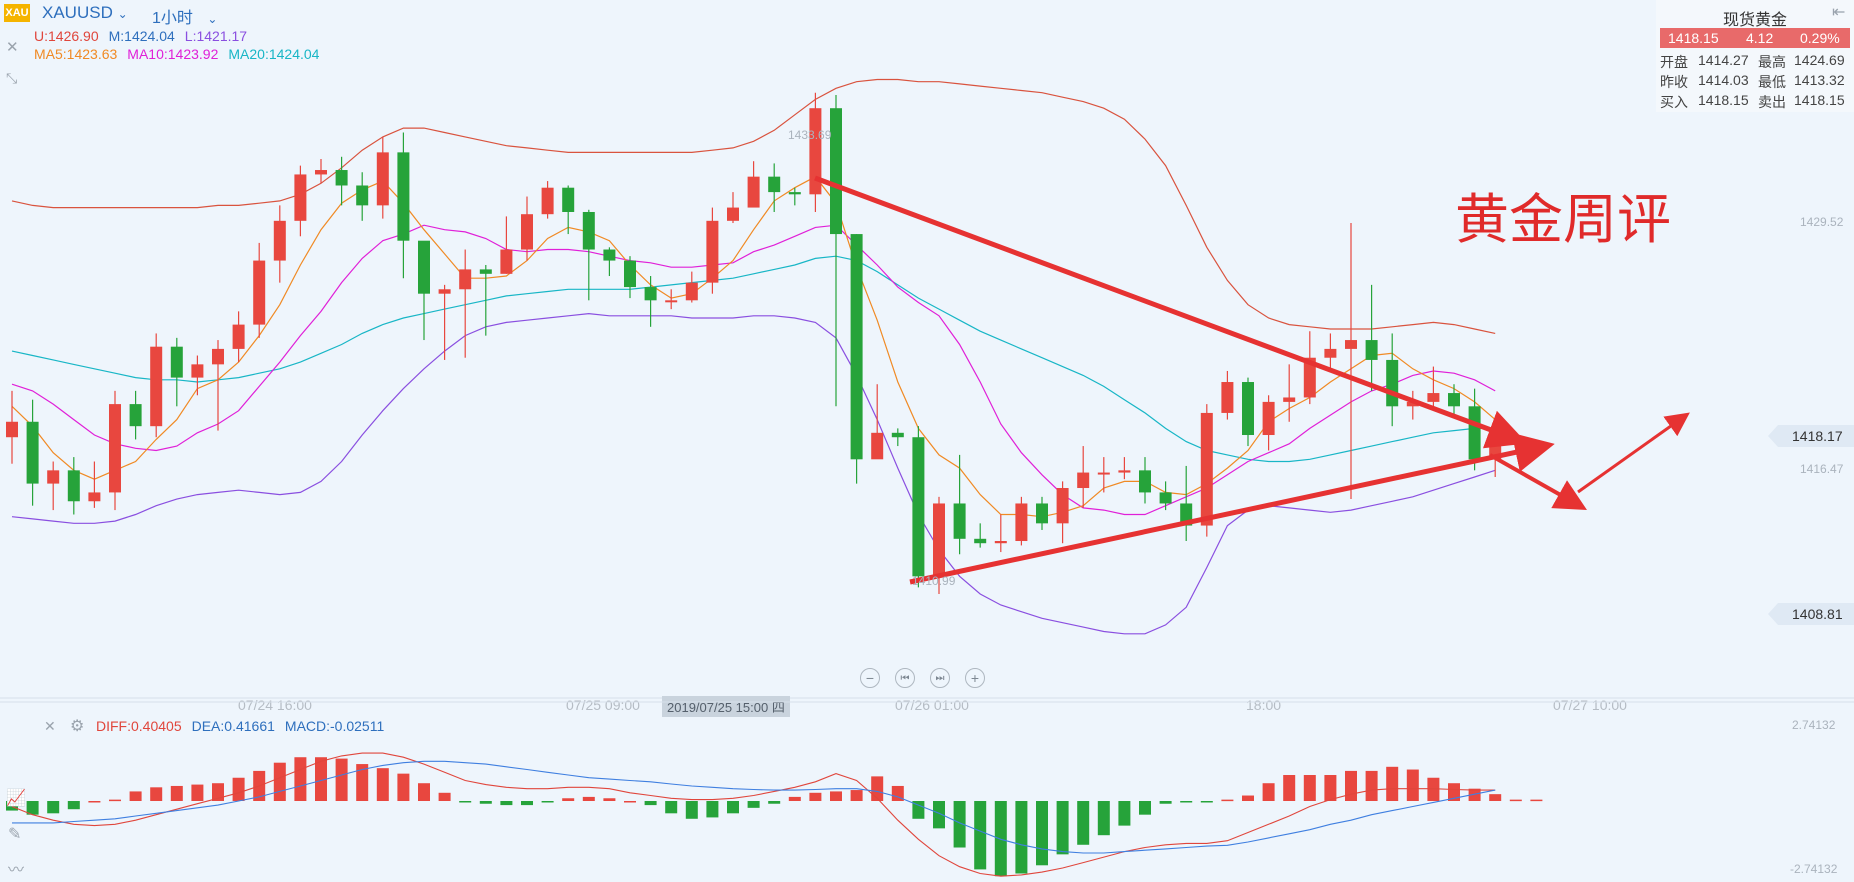 This screenshot has width=1854, height=882. What do you see at coordinates (1811, 436) in the screenshot?
I see `current-price-tag: 1418.17` at bounding box center [1811, 436].